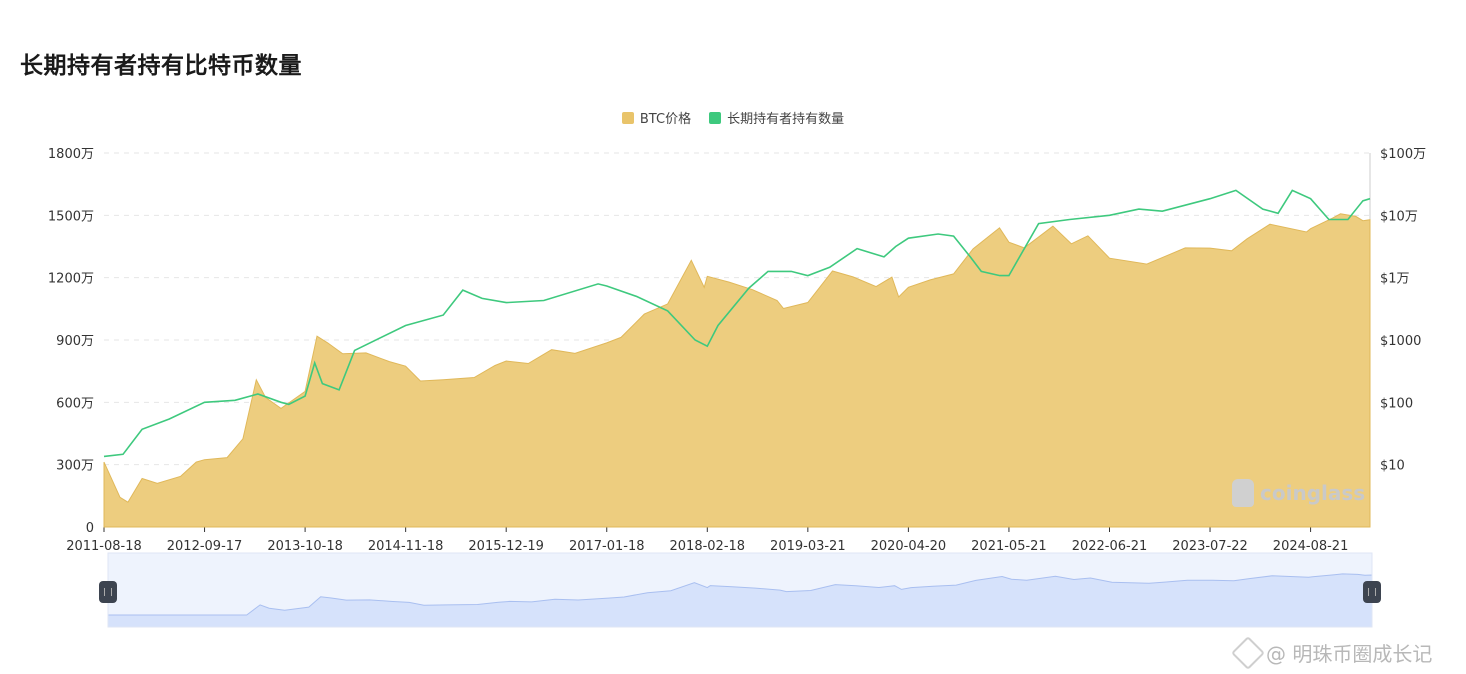 The image size is (1466, 674). Describe the element at coordinates (205, 546) in the screenshot. I see `x-tick-label: 2012-09-17` at that location.